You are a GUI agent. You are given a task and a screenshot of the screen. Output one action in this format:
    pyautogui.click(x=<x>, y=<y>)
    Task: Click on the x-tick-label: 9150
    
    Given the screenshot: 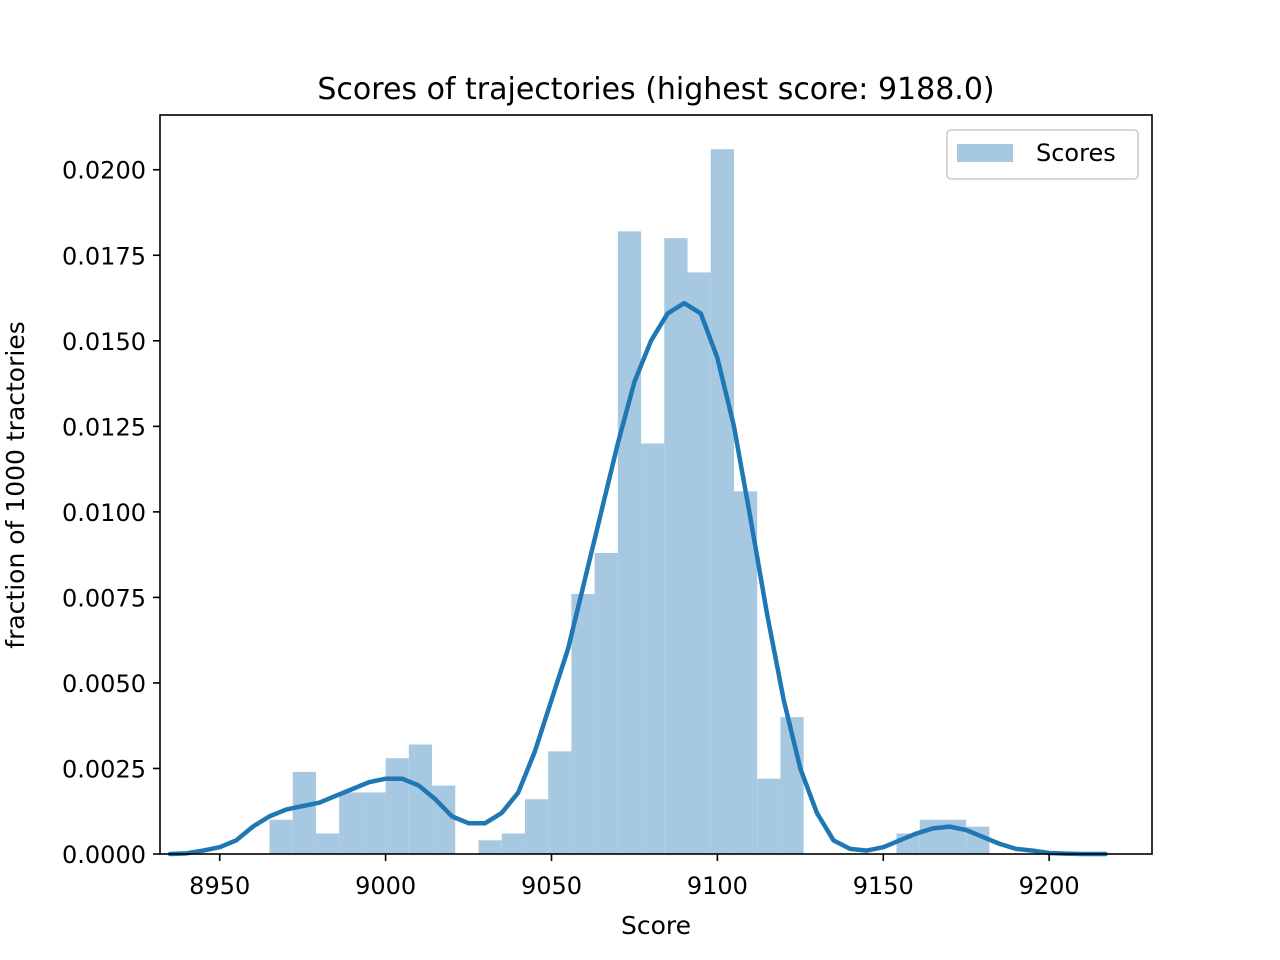 What is the action you would take?
    pyautogui.click(x=883, y=886)
    